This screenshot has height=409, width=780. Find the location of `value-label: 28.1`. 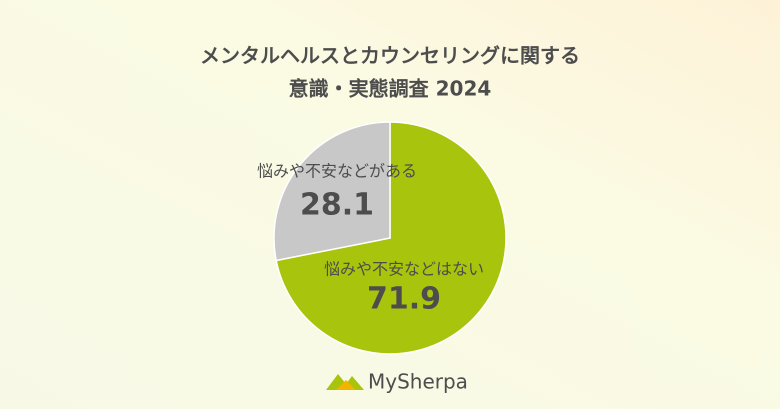

value-label: 28.1 is located at coordinates (337, 205).